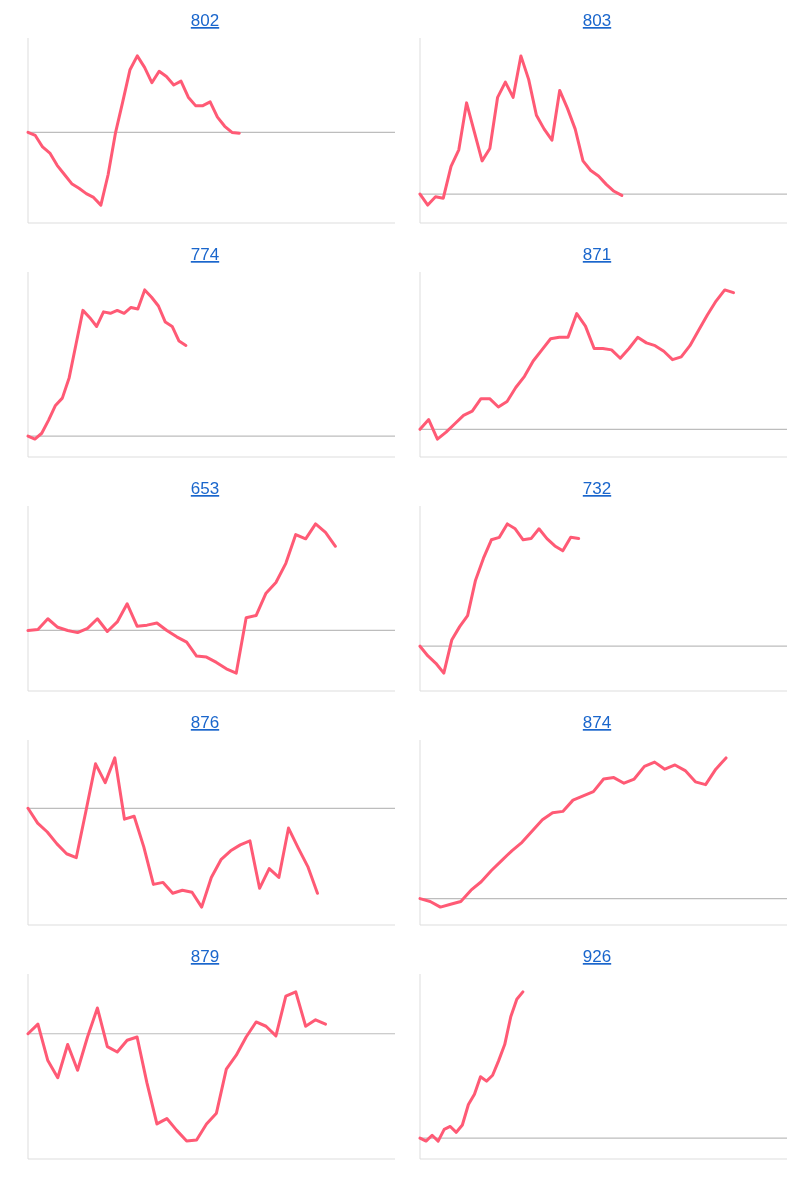 This screenshot has height=1192, width=800. Describe the element at coordinates (205, 488) in the screenshot. I see `chart-title: 653` at that location.